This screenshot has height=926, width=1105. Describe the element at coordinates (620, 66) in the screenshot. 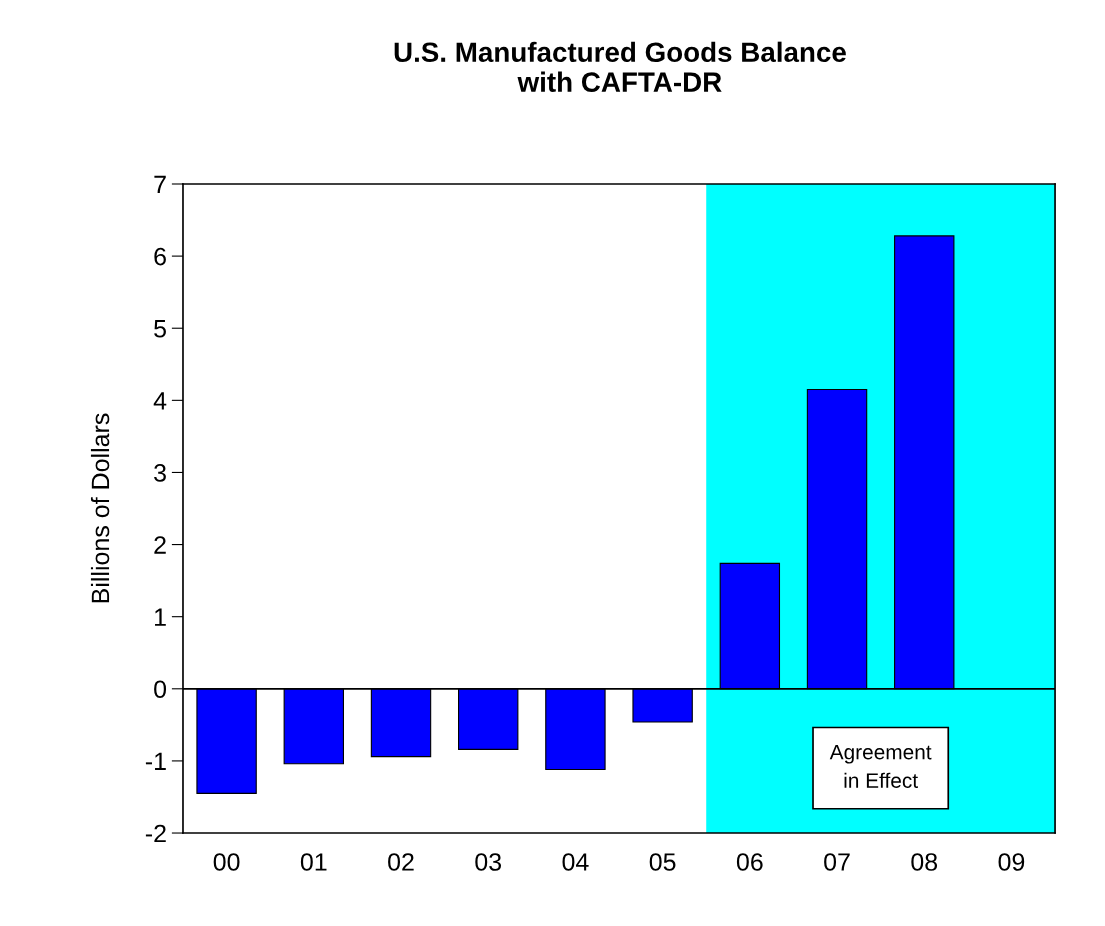

I see `chart-title: U.S. Manufactured Goods Balance with CAFTA-DR` at that location.